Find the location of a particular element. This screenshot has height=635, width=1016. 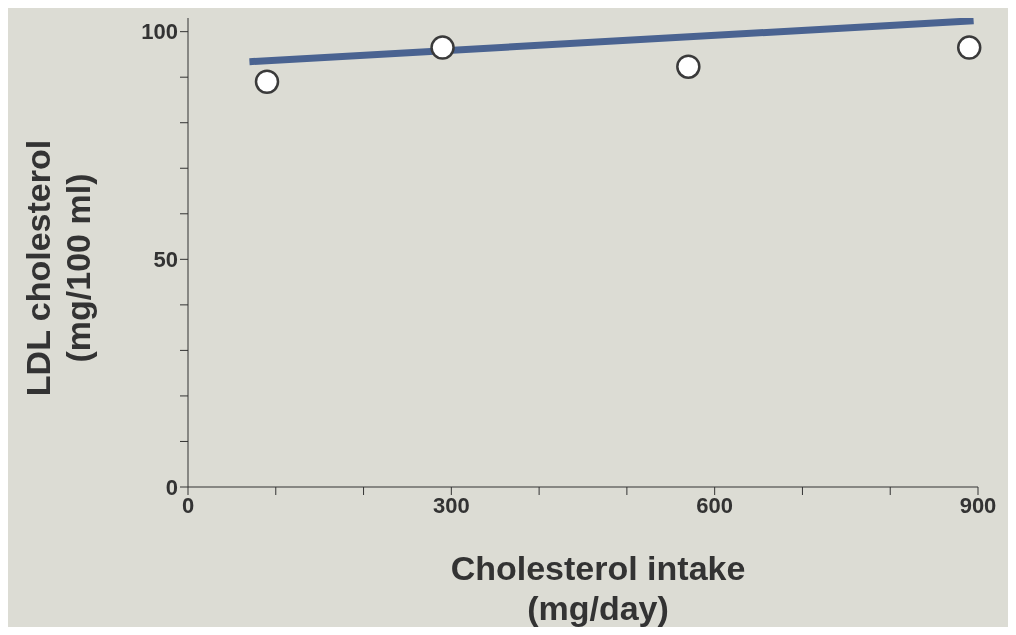

y-tick-label: 50 is located at coordinates (165, 260).